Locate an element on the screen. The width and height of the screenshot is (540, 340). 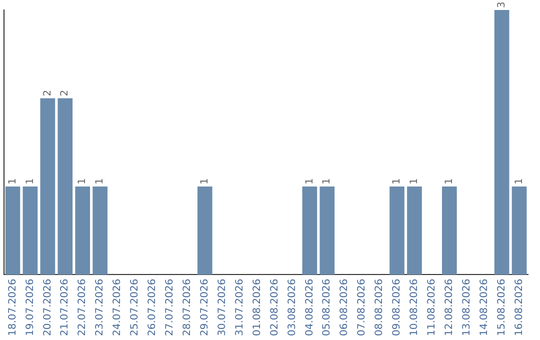
x-tick-label: 11.08.2026 is located at coordinates (432, 307).